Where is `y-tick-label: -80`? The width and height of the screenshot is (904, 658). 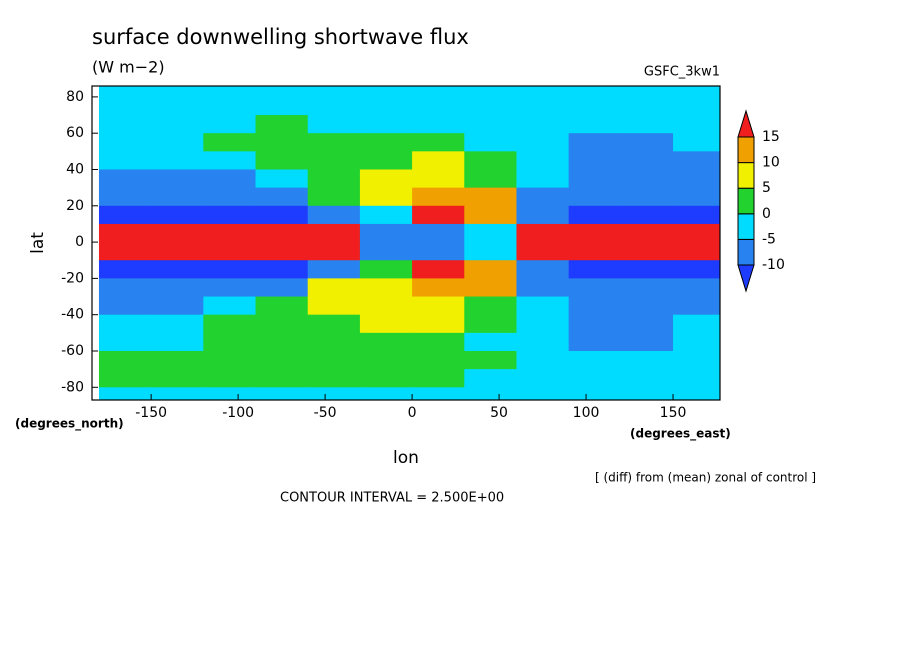 y-tick-label: -80 is located at coordinates (72, 387).